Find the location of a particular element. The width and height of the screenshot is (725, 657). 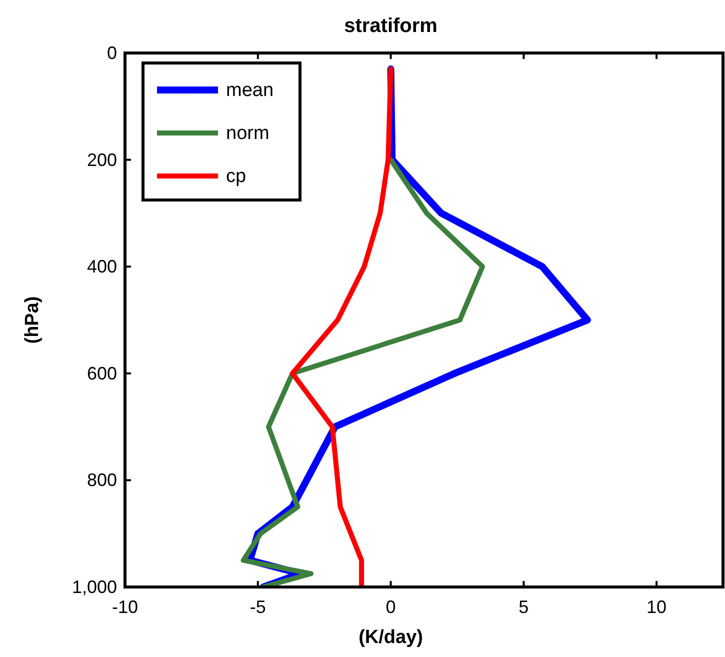

legend-label: cp is located at coordinates (236, 176).